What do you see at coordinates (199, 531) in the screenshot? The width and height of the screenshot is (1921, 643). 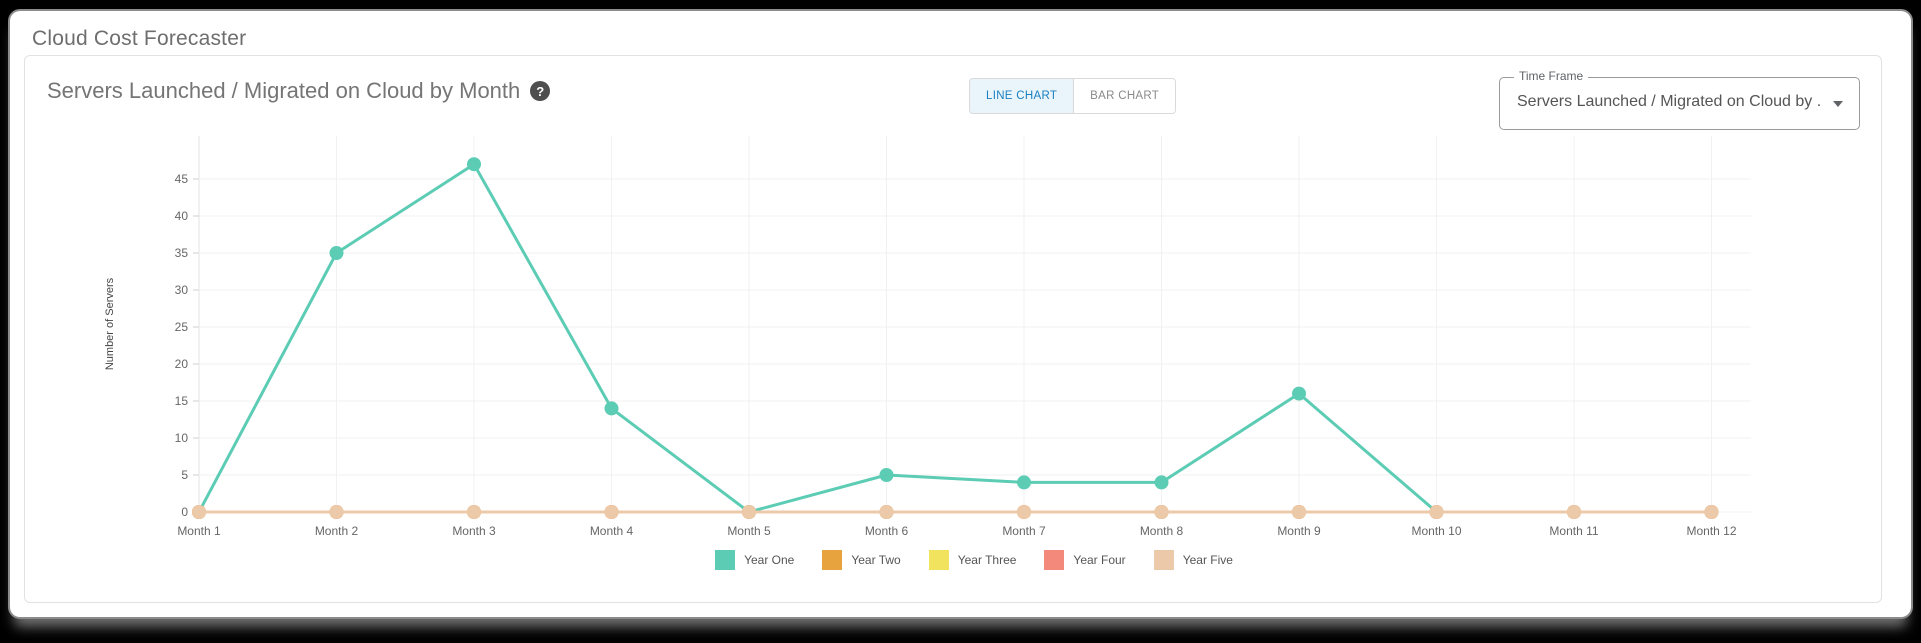 I see `x-tick-label: Month 1` at bounding box center [199, 531].